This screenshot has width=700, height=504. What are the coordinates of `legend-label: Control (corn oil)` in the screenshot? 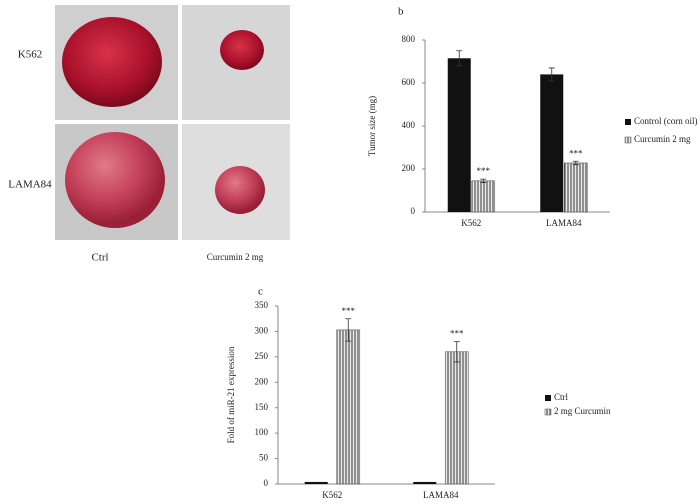 It's located at (666, 121).